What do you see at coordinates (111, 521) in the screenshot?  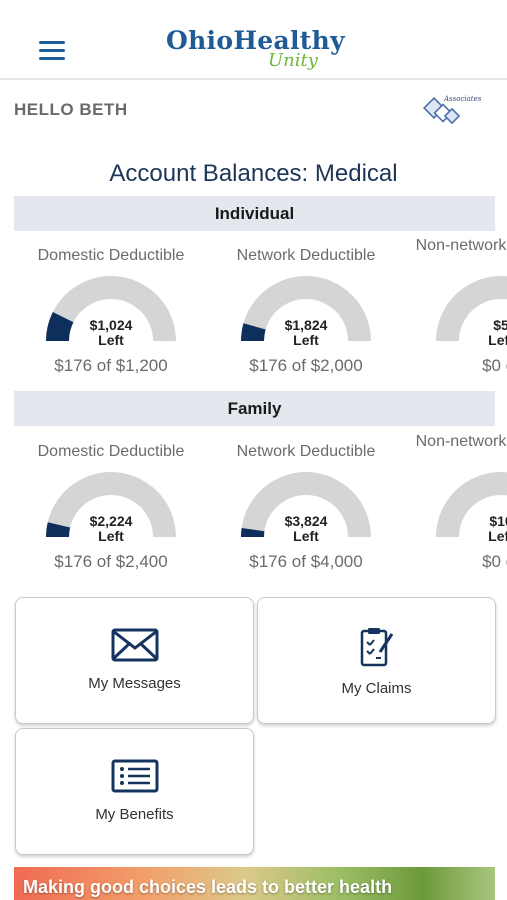 I see `amount-left: $2,224` at bounding box center [111, 521].